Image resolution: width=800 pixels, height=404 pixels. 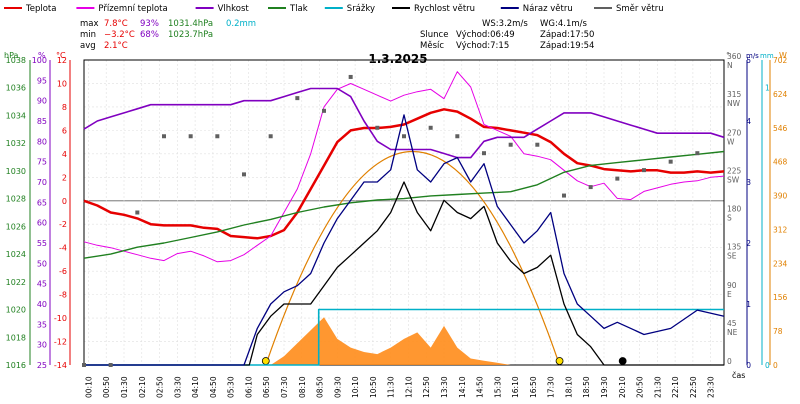 I want to click on stat-max-hum: 93%, so click(x=149, y=24).